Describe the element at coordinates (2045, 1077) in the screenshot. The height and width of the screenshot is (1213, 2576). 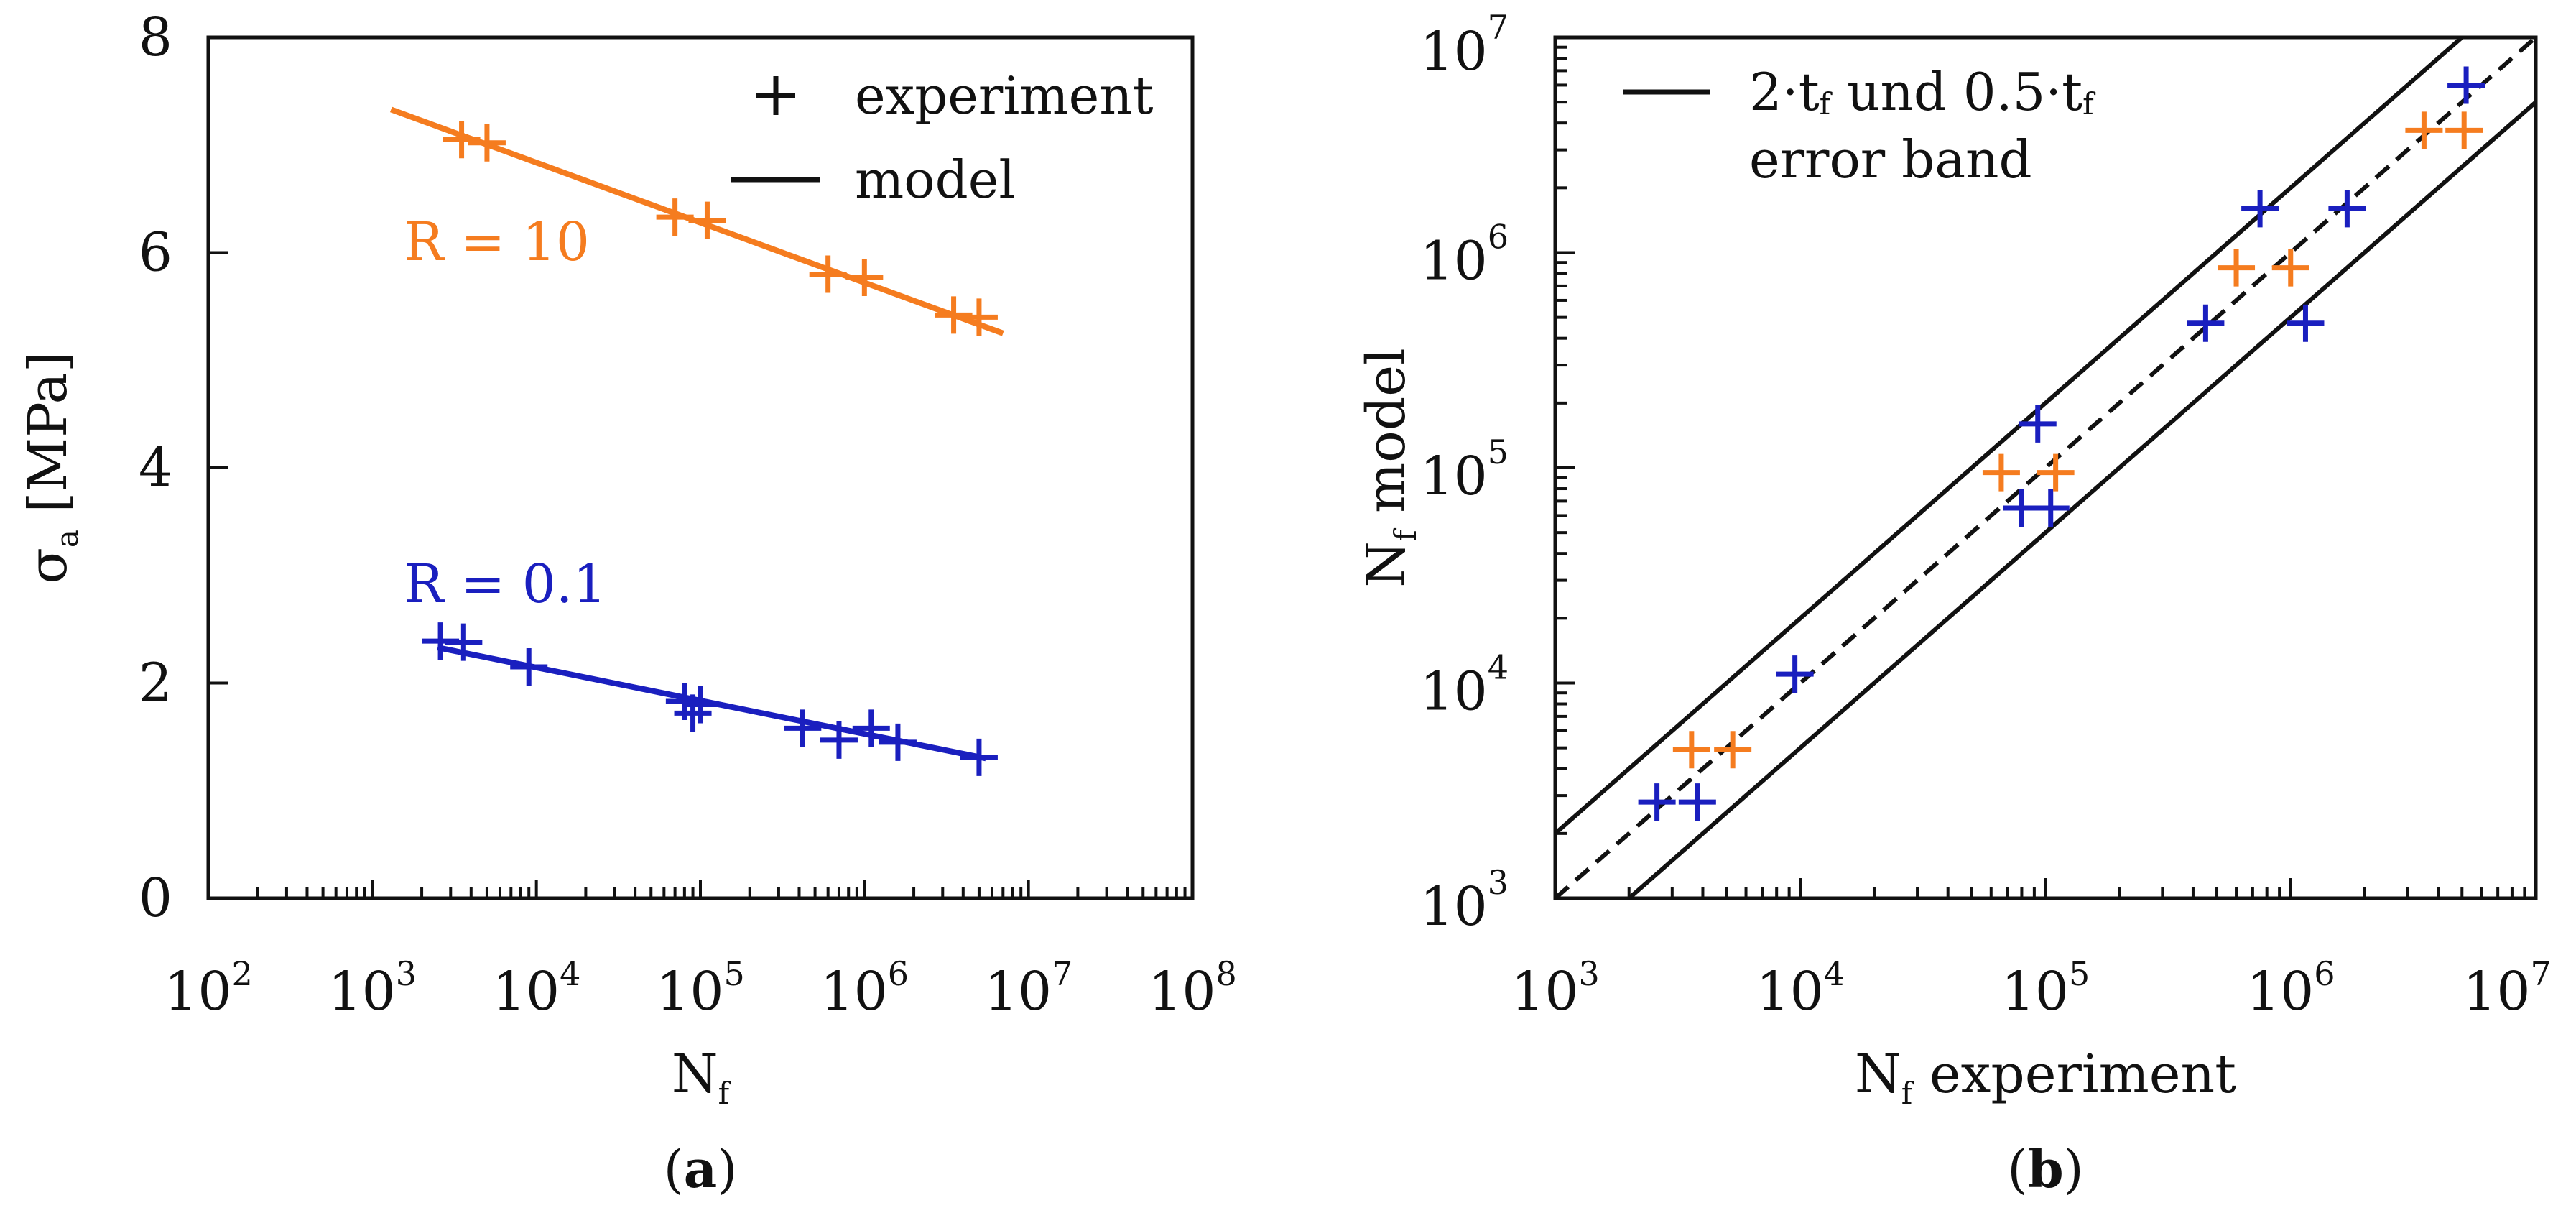
I see `x-axis-title-b: Nf experiment` at that location.